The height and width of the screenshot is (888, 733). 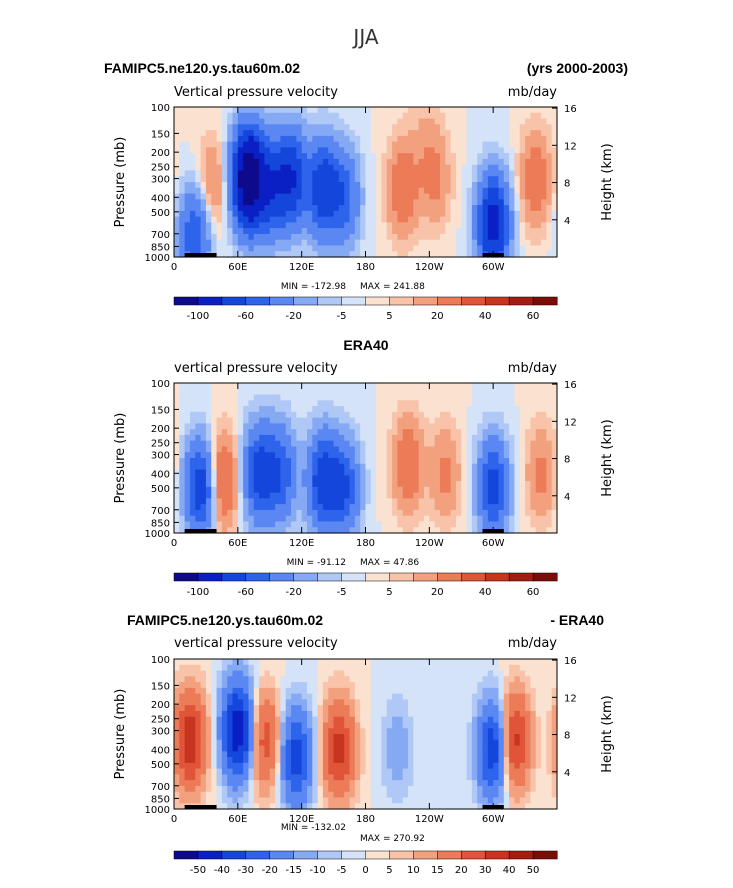 What do you see at coordinates (256, 368) in the screenshot?
I see `panel-era40-subtitle: vertical pressure velocity` at bounding box center [256, 368].